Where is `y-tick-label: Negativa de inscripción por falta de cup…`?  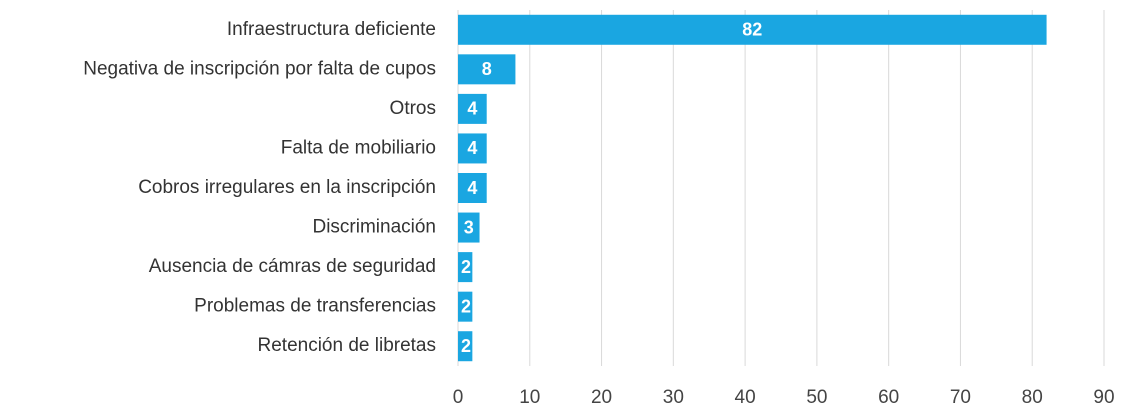
y-tick-label: Negativa de inscripción por falta de cup… is located at coordinates (259, 68).